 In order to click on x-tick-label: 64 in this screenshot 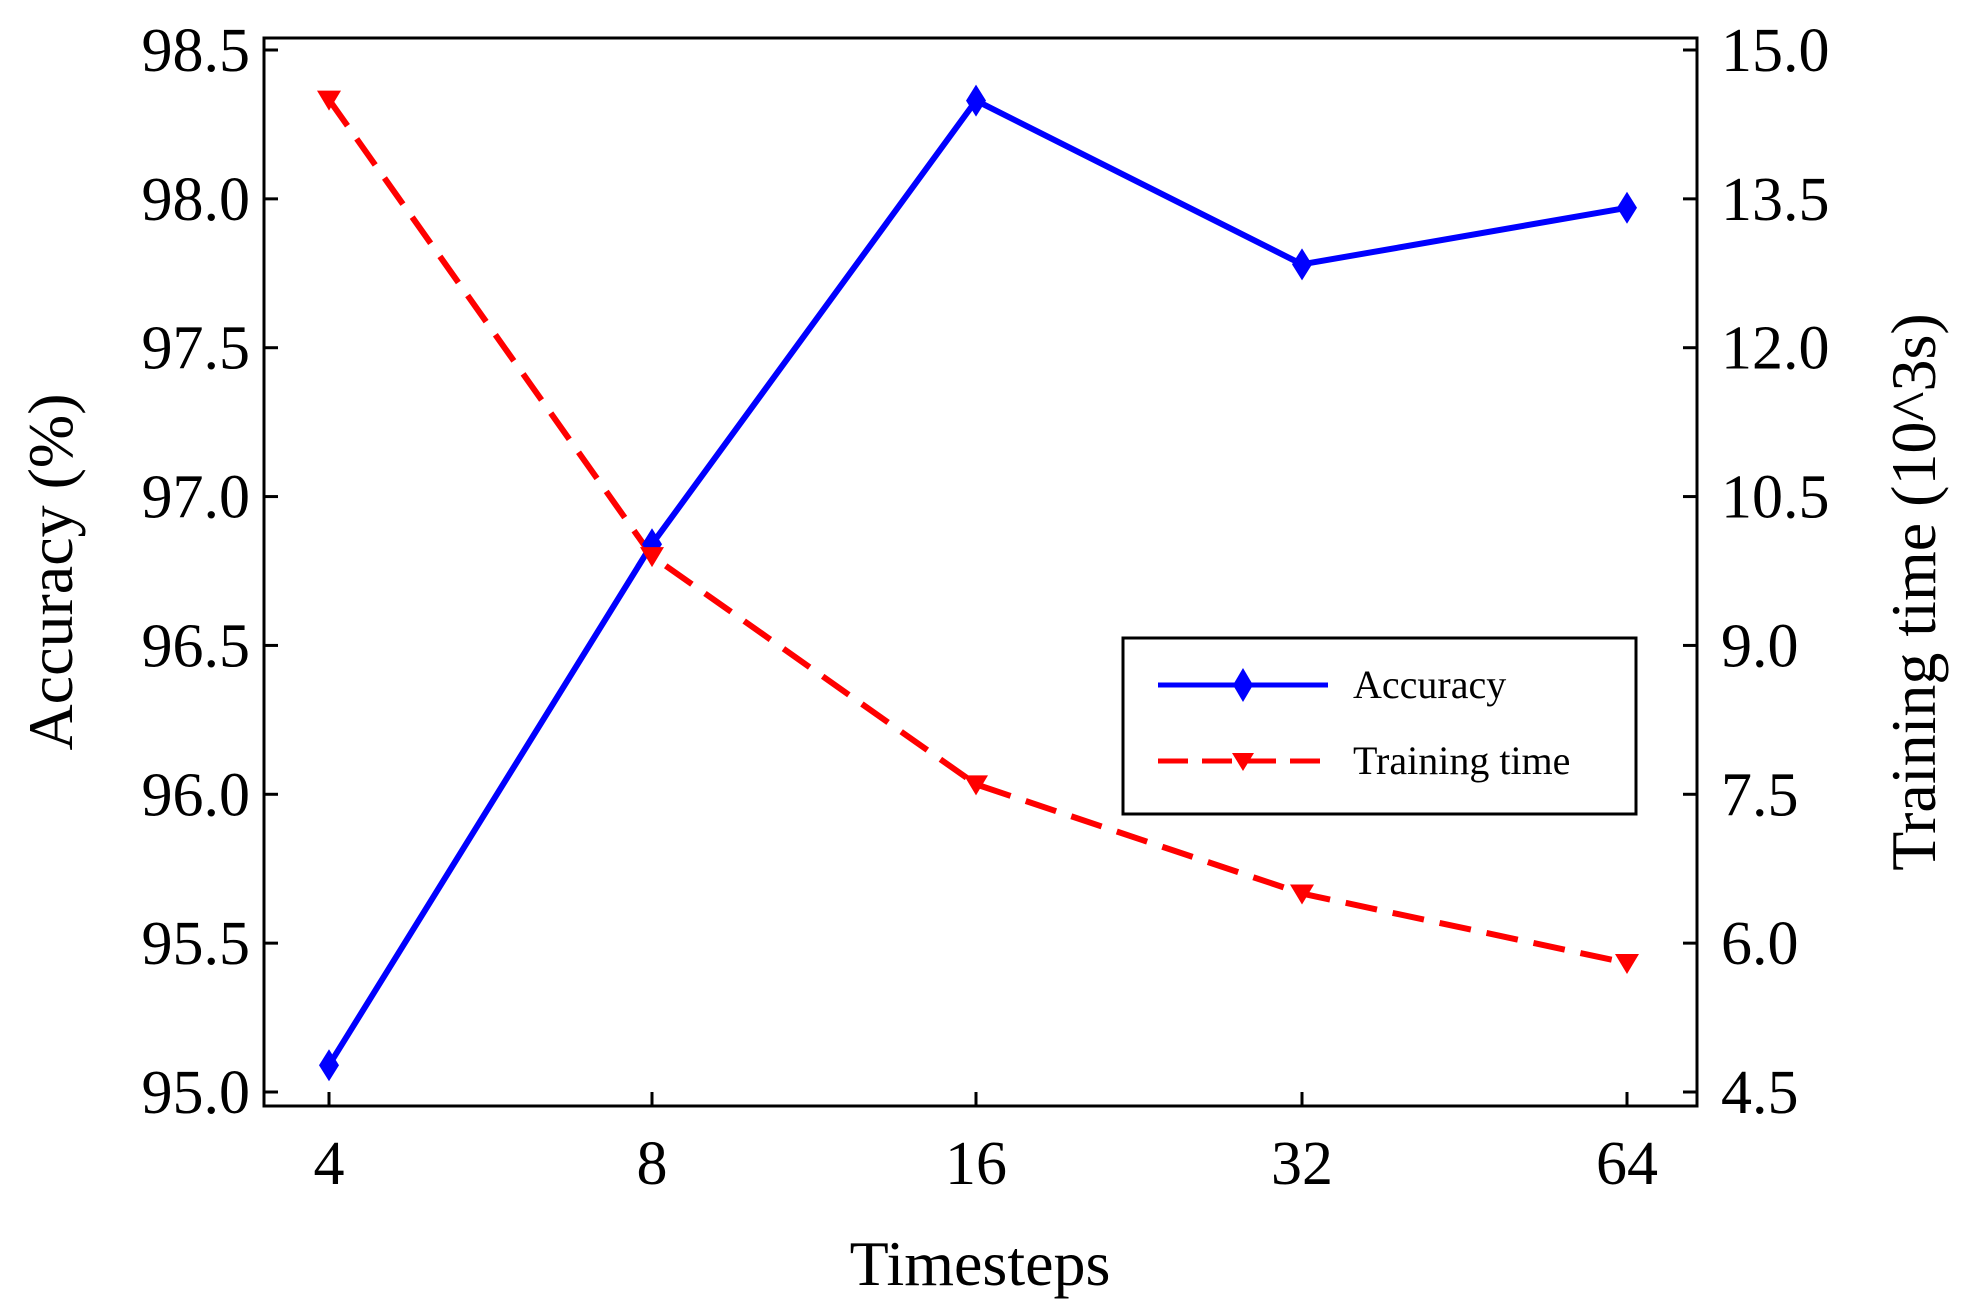, I will do `click(1627, 1164)`.